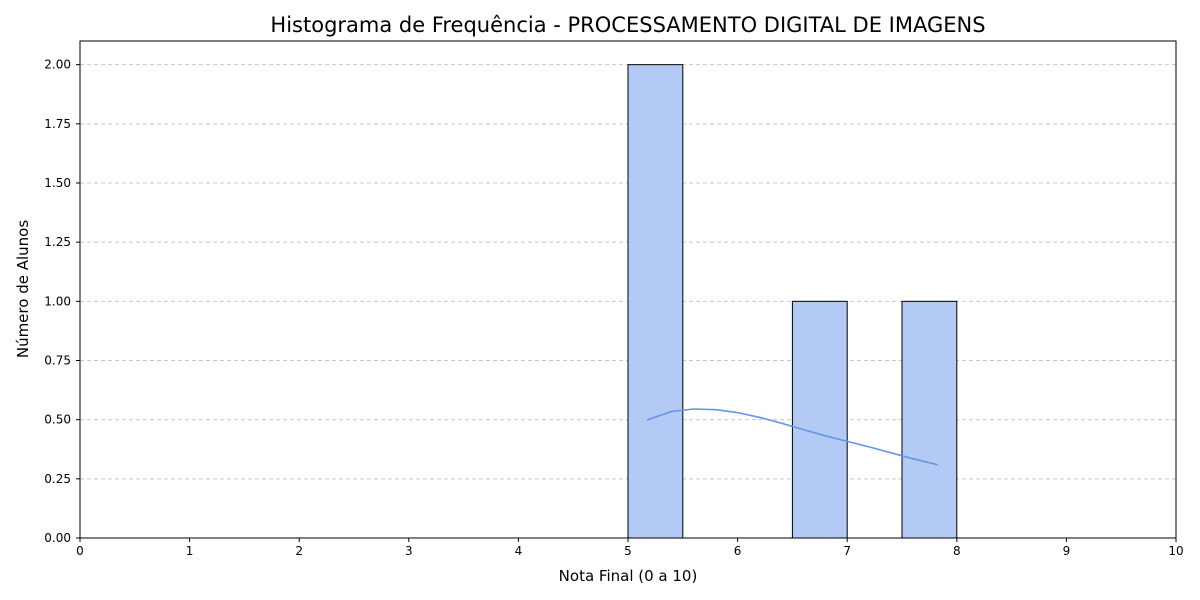 Image resolution: width=1200 pixels, height=600 pixels. I want to click on x-tick-label-4: 4, so click(519, 551).